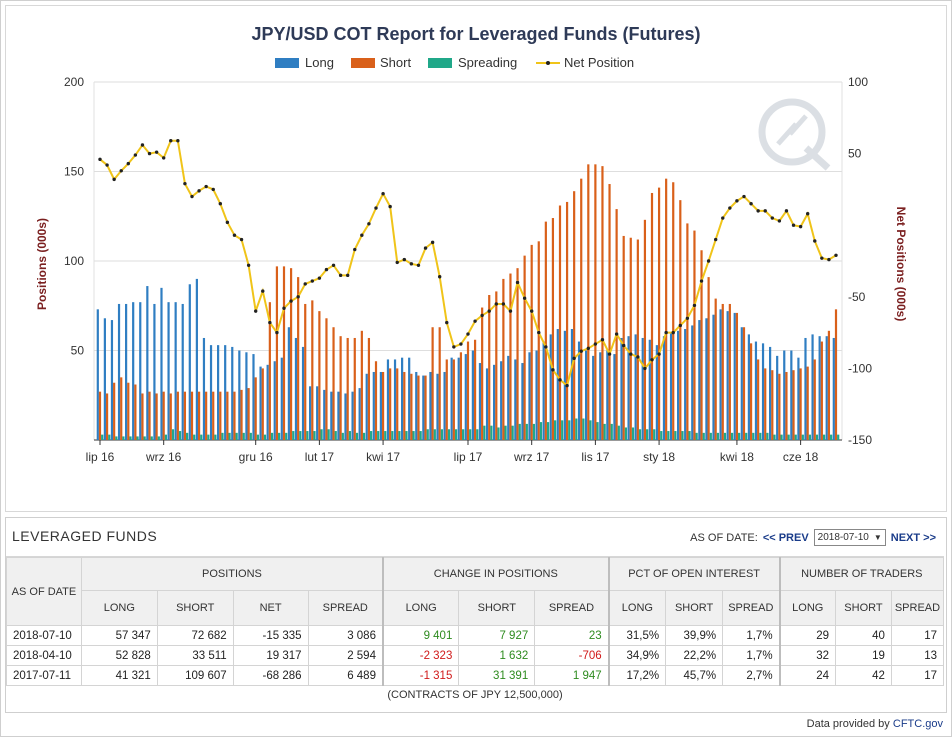 The image size is (952, 737). Describe the element at coordinates (849, 537) in the screenshot. I see `date-select: 2018-07-10 ▼` at that location.